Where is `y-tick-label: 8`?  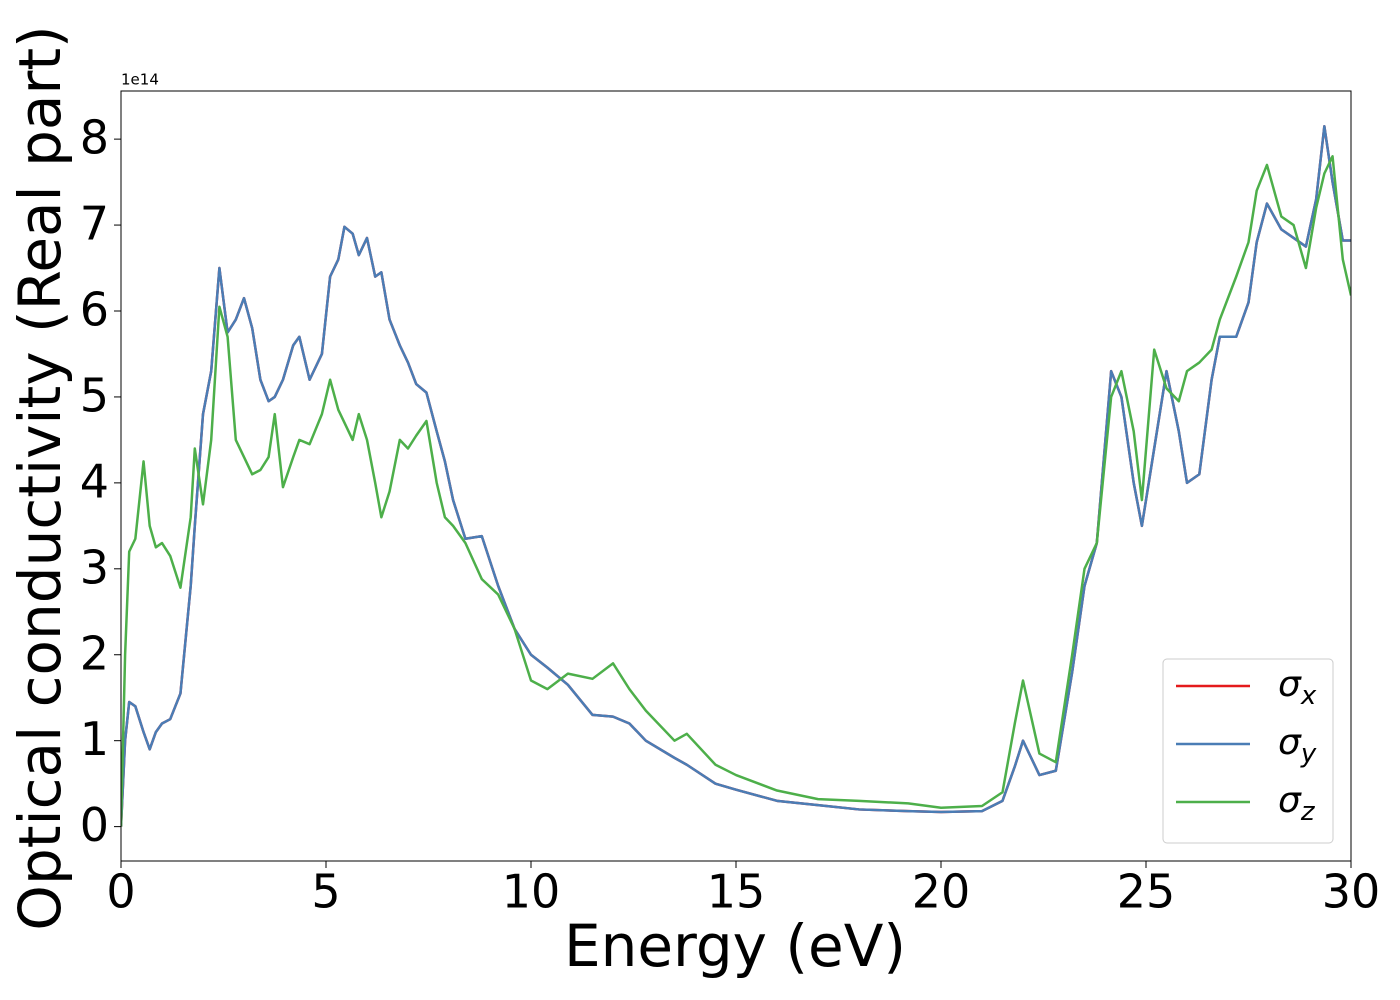 y-tick-label: 8 is located at coordinates (94, 138).